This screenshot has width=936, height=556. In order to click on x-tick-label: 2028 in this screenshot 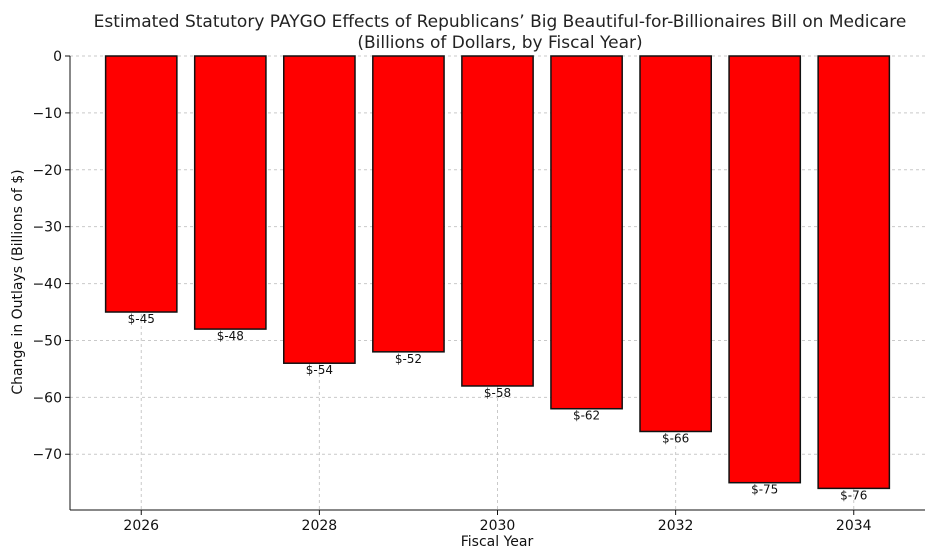, I will do `click(320, 526)`.